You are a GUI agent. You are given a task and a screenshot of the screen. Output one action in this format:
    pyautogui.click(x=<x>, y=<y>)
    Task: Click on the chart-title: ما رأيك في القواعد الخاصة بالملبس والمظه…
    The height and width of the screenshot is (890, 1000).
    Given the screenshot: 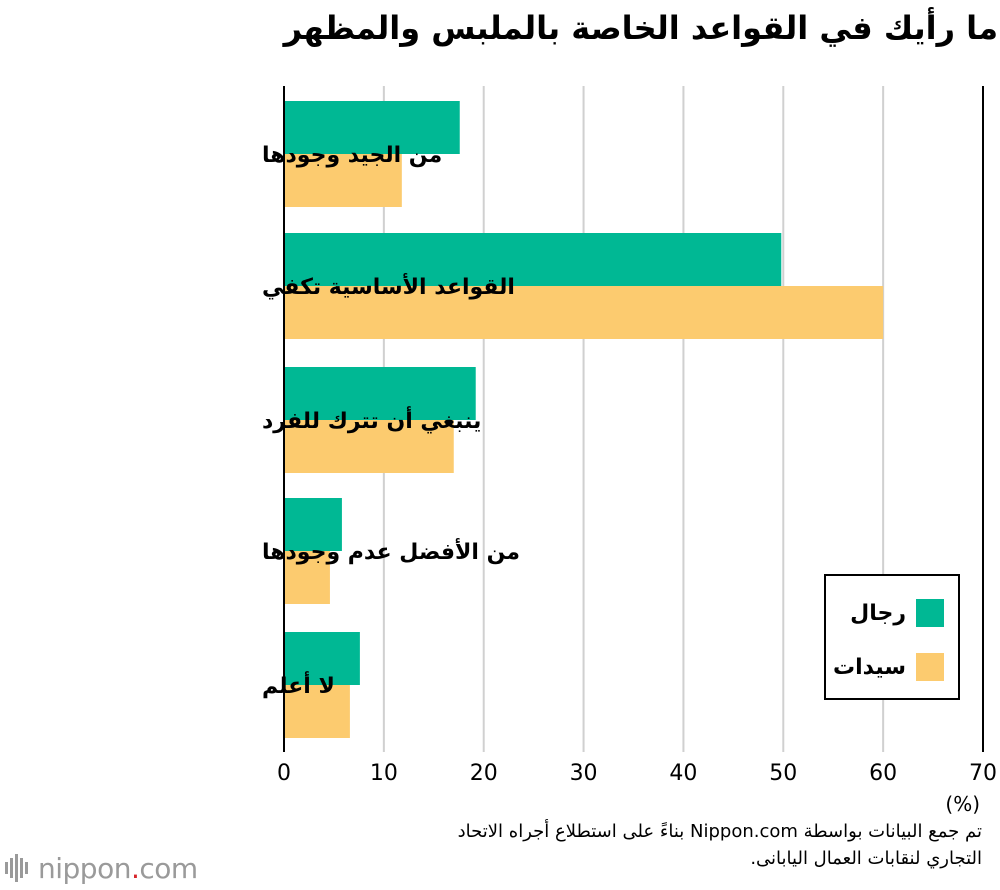 What is the action you would take?
    pyautogui.click(x=640, y=28)
    